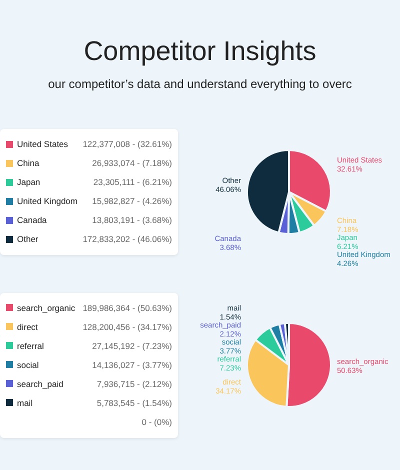 The height and width of the screenshot is (470, 400). What do you see at coordinates (200, 51) in the screenshot?
I see `chart-title: Competitor Insights` at bounding box center [200, 51].